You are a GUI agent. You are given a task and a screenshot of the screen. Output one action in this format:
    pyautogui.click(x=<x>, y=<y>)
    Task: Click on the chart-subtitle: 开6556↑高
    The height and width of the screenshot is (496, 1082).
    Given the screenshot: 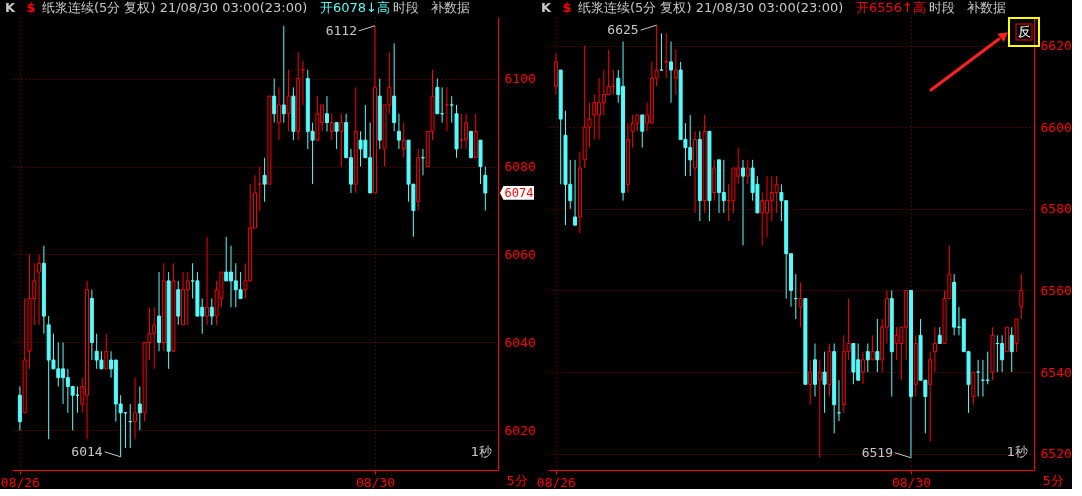 What is the action you would take?
    pyautogui.click(x=891, y=7)
    